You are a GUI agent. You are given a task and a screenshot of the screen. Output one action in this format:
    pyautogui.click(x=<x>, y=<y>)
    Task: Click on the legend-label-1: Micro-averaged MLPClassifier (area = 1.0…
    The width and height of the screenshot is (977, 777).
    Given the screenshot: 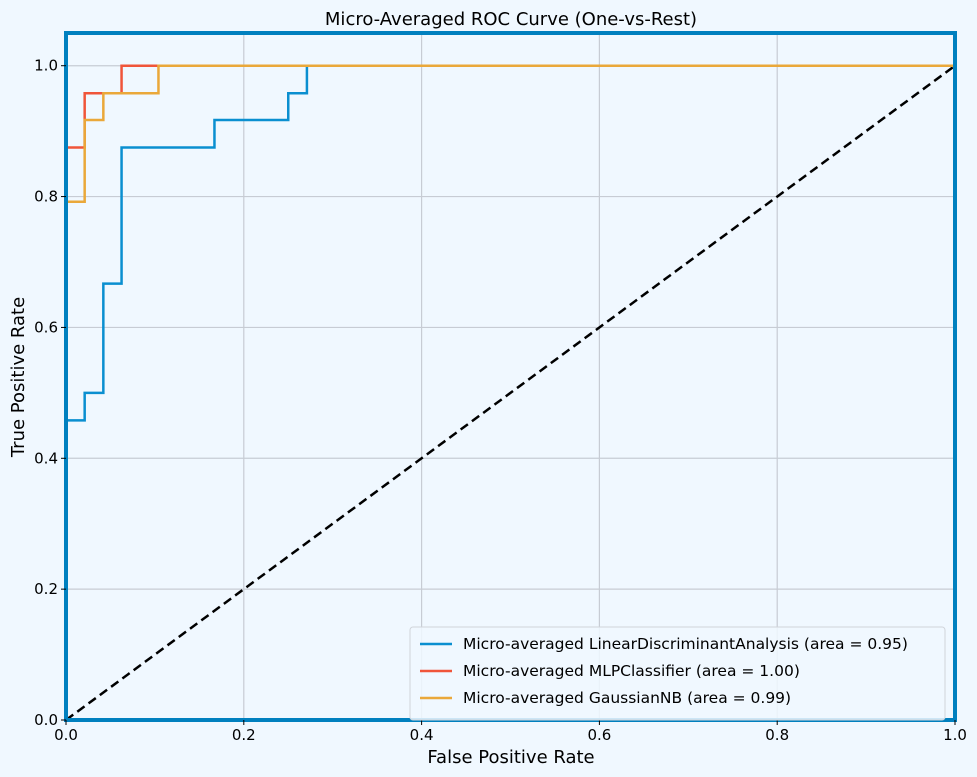 What is the action you would take?
    pyautogui.click(x=631, y=671)
    